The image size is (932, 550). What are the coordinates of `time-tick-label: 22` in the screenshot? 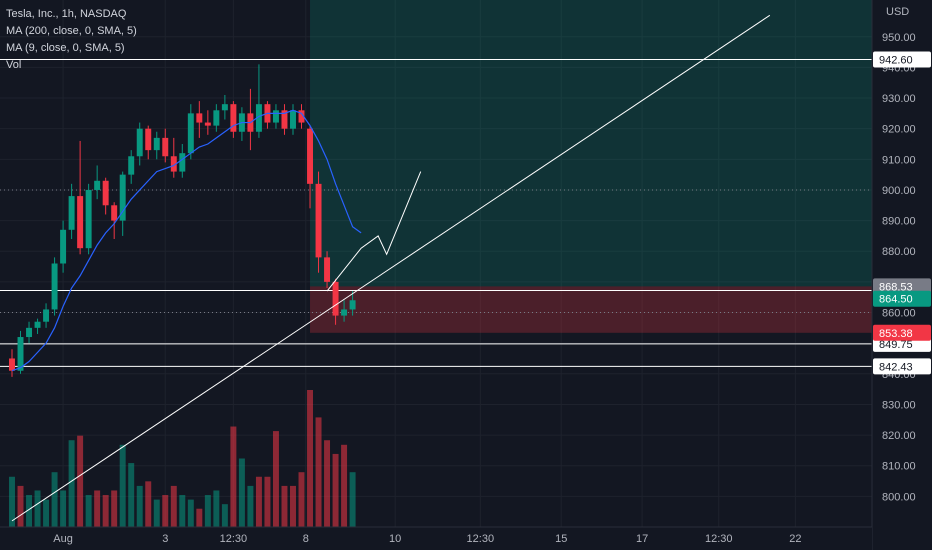 It's located at (795, 539).